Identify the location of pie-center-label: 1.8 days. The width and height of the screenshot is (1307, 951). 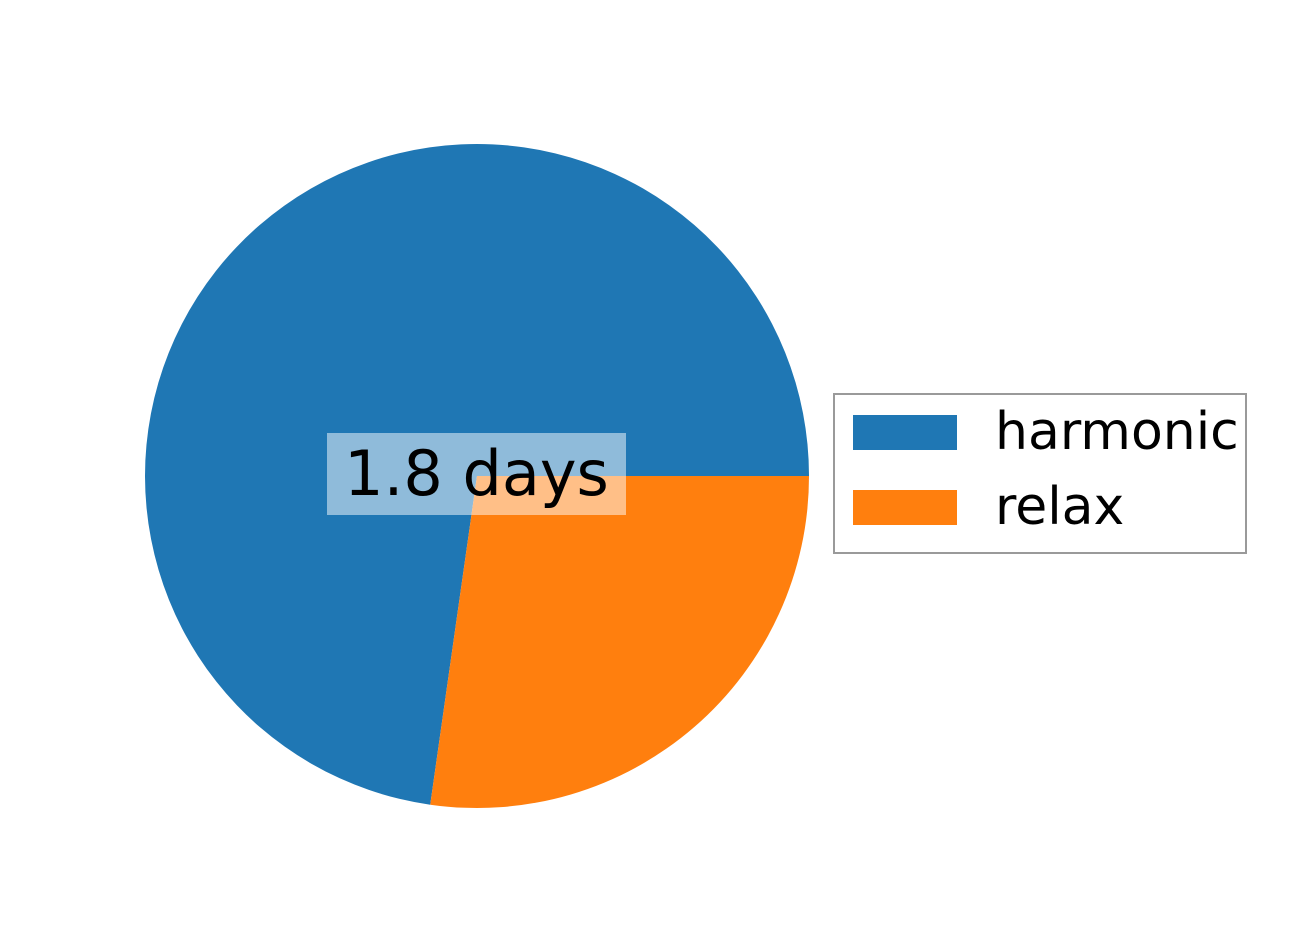
(476, 474).